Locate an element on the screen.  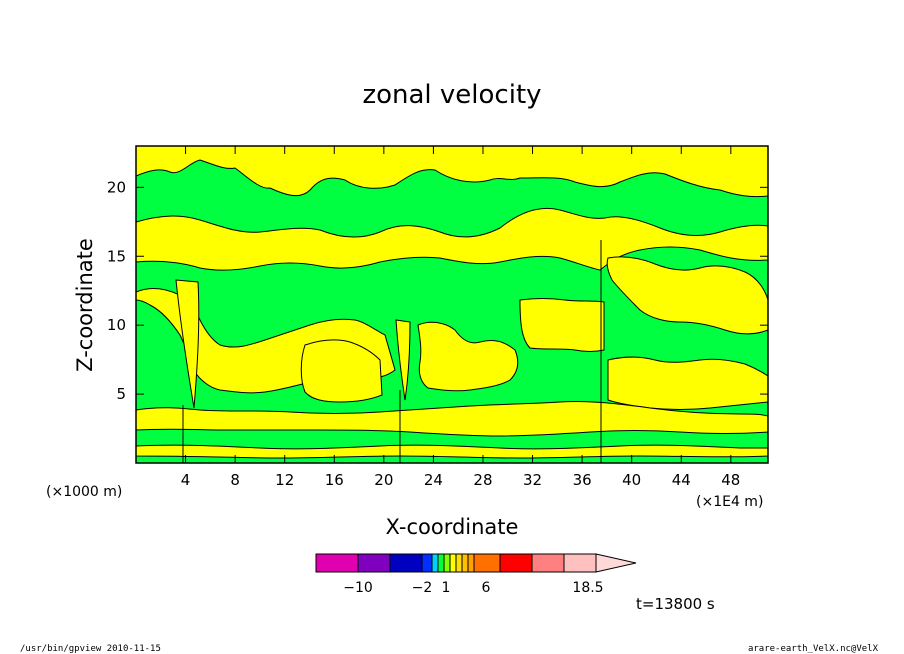
x-axis-unit: (×1E4 m) is located at coordinates (729, 502).